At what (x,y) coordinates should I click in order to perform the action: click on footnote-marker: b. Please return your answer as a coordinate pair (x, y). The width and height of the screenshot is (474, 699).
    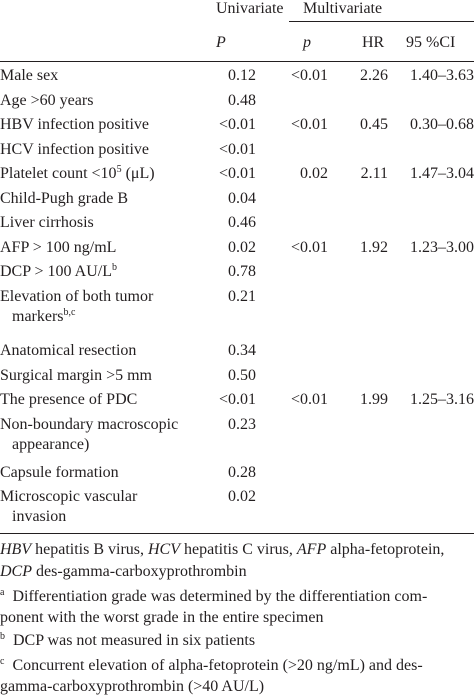
    Looking at the image, I should click on (2, 636).